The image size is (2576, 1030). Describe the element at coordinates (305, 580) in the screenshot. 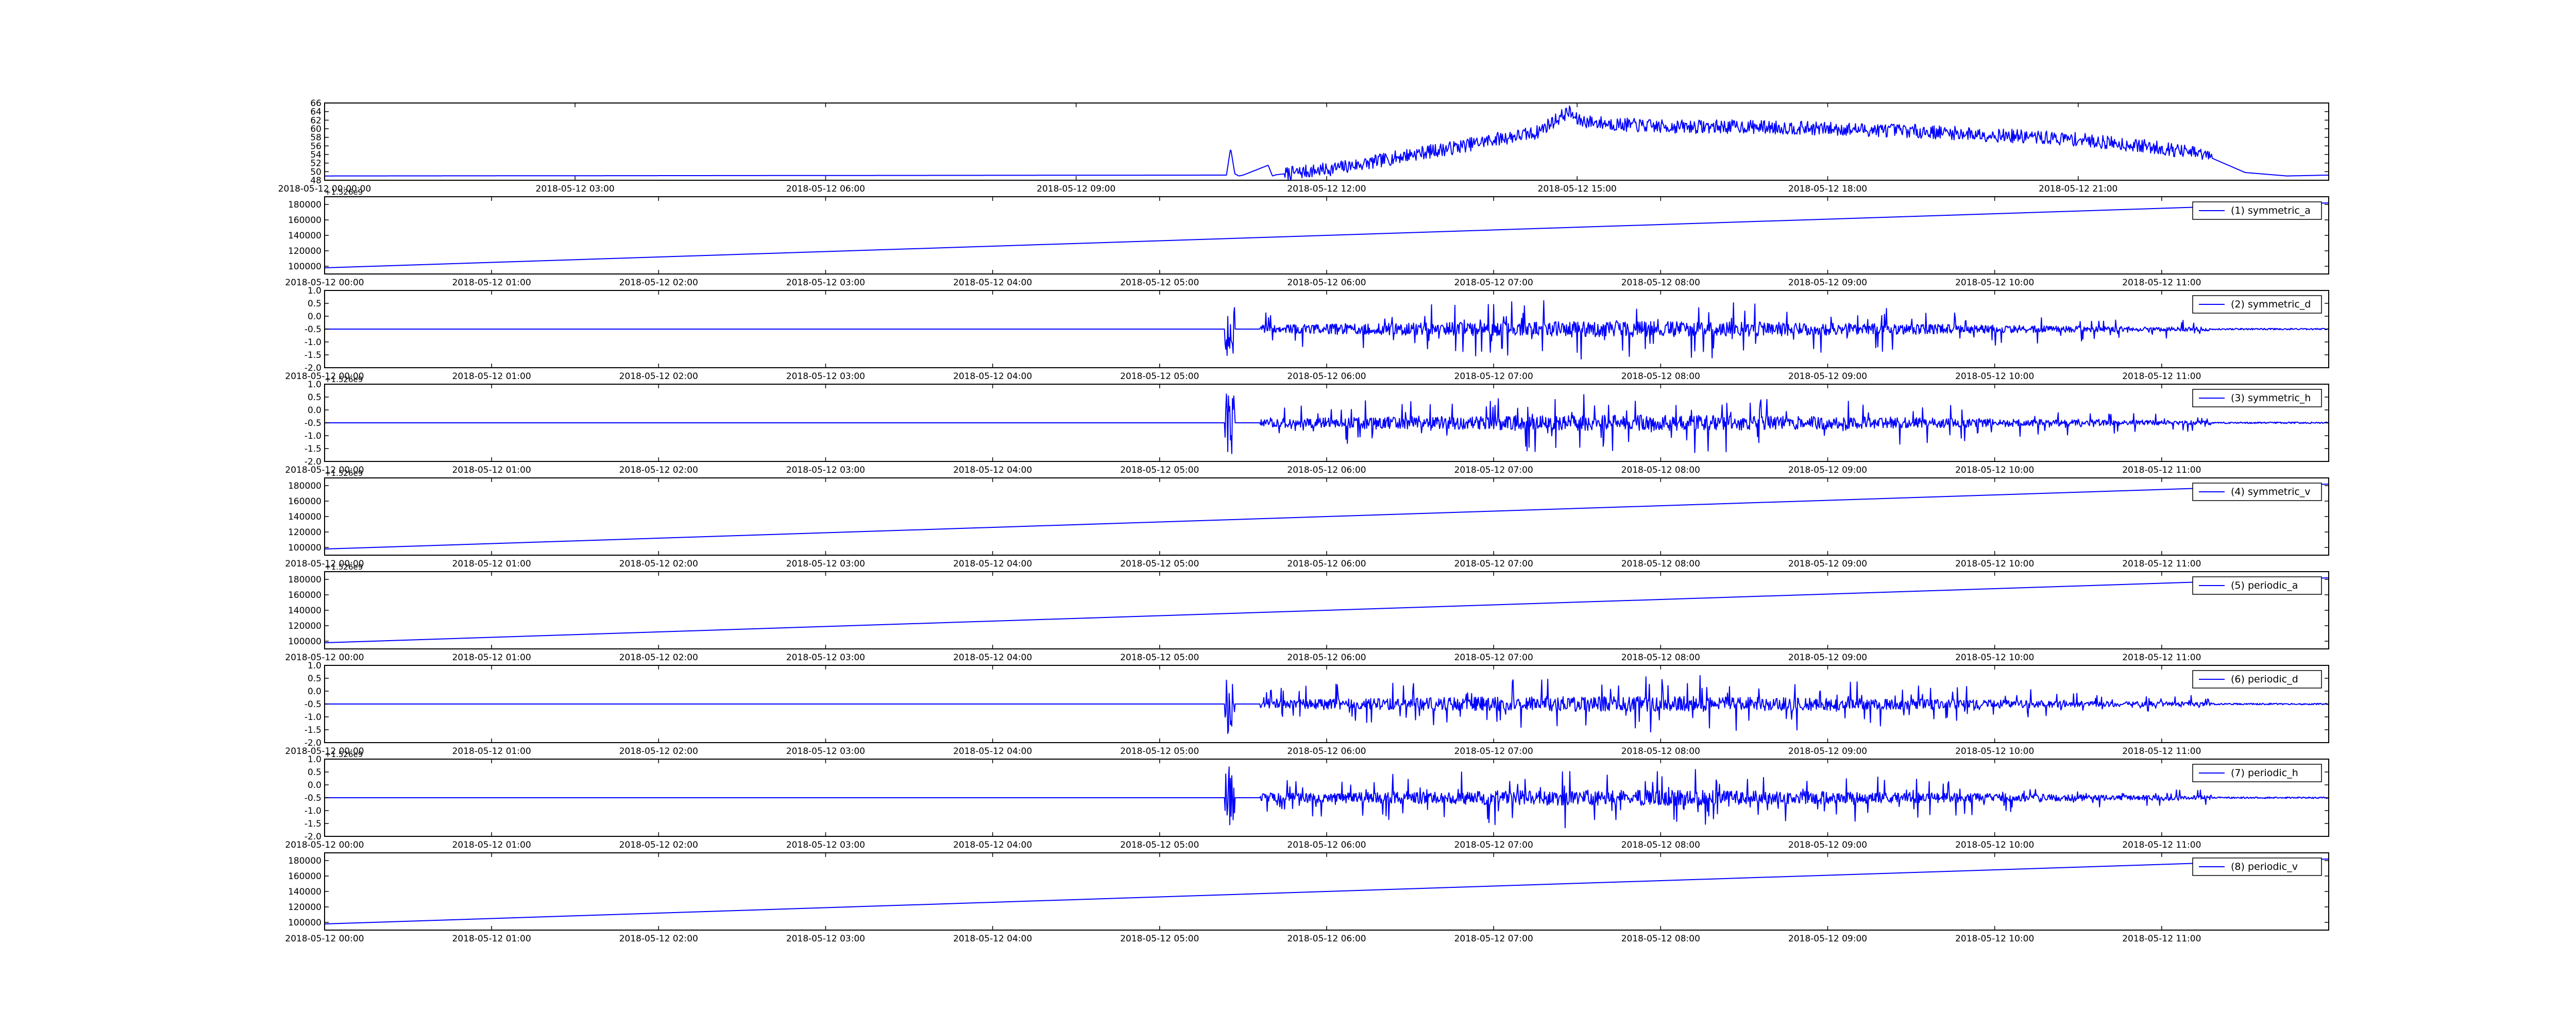

I see `ytick-label: 180000` at that location.